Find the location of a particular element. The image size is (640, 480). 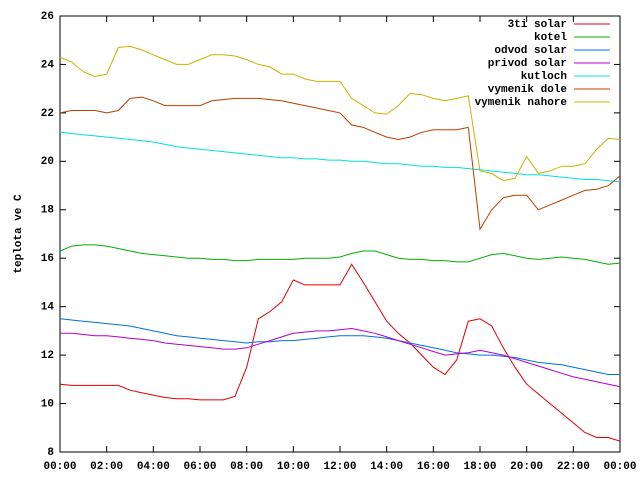

y-tick-label: 10 is located at coordinates (47, 404).